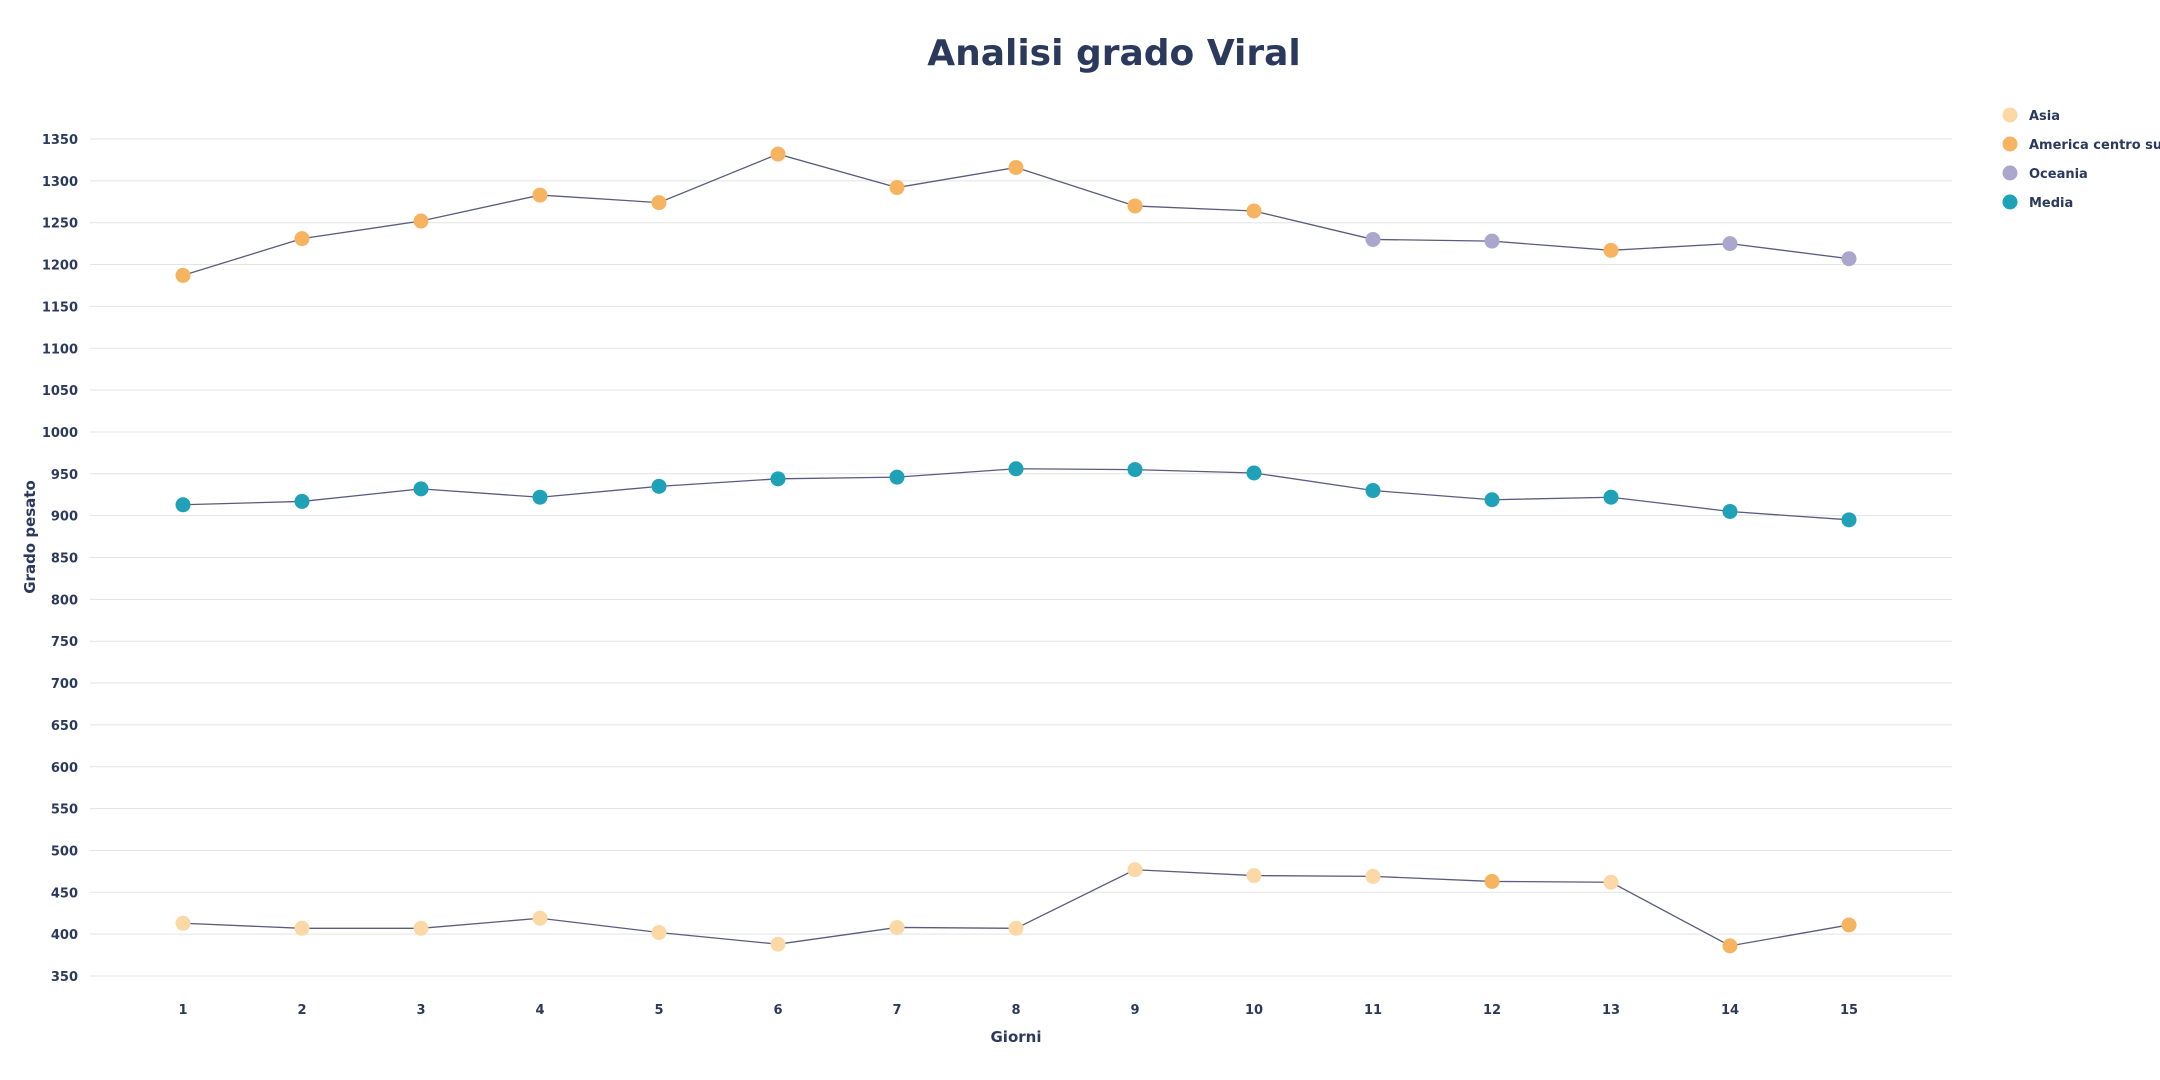  I want to click on y-tick-label: 600, so click(64, 768).